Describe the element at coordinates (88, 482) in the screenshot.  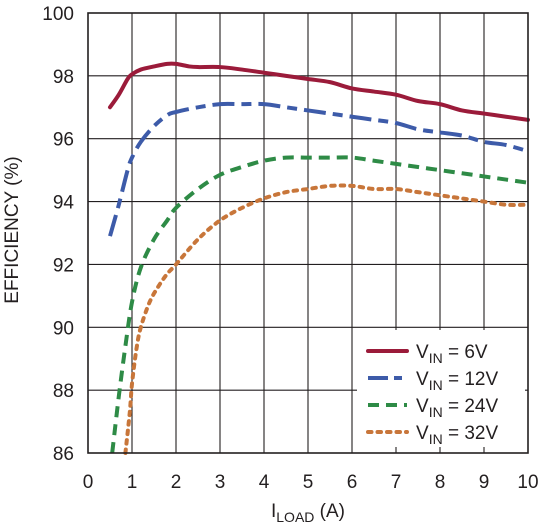
I see `x-tick-label: 0` at that location.